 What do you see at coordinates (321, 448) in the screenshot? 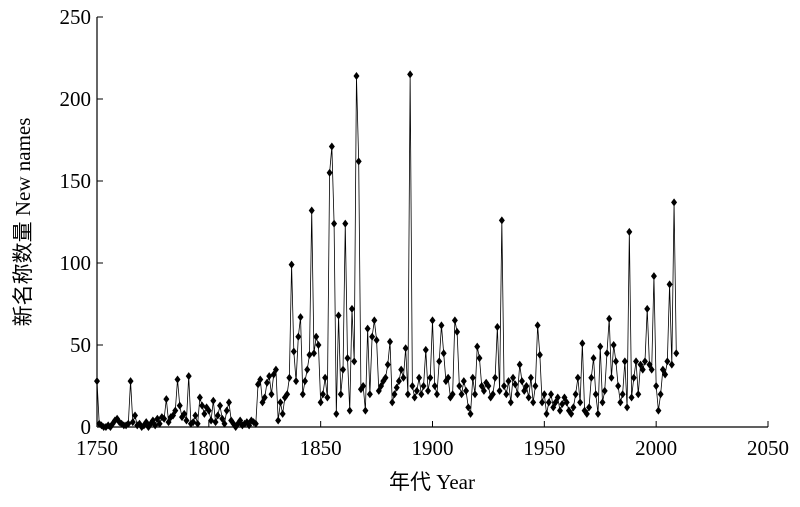
I see `x-tick-label: 1850` at bounding box center [321, 448].